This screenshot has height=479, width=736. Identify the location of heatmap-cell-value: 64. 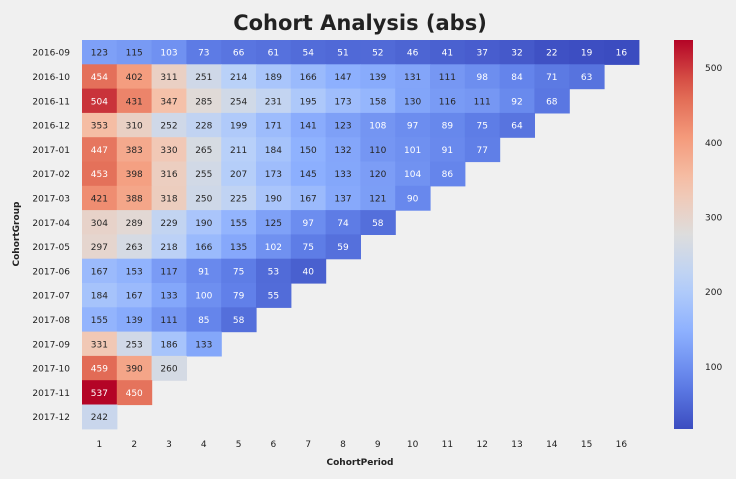
(517, 127).